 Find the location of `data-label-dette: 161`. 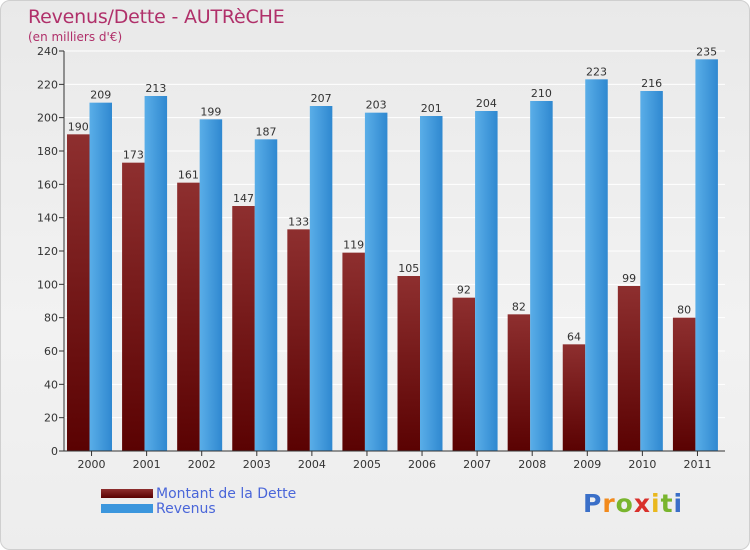

data-label-dette: 161 is located at coordinates (188, 175).